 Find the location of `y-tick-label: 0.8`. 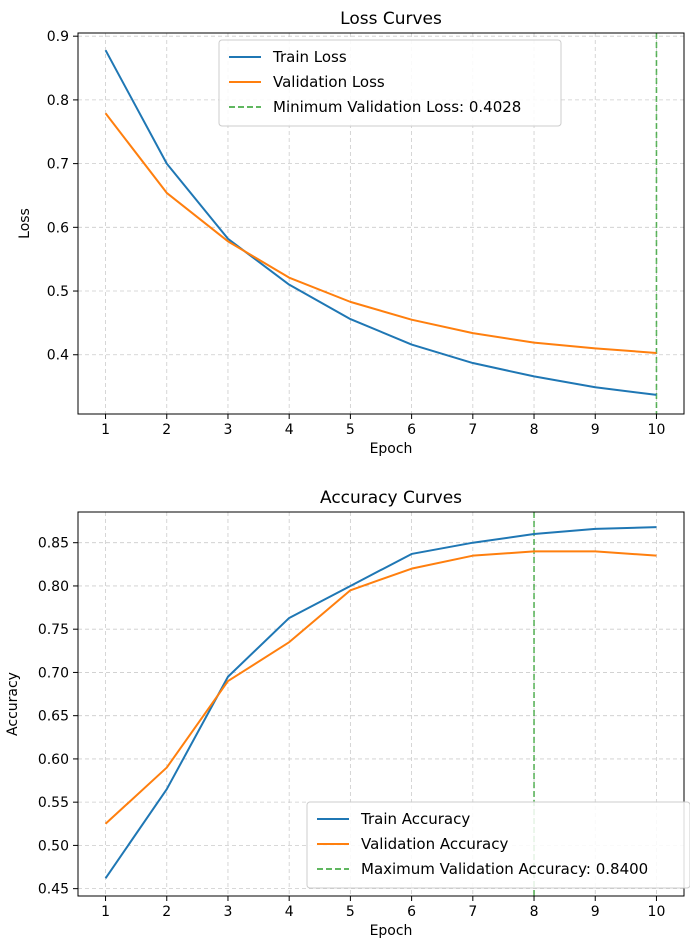

y-tick-label: 0.8 is located at coordinates (58, 101).